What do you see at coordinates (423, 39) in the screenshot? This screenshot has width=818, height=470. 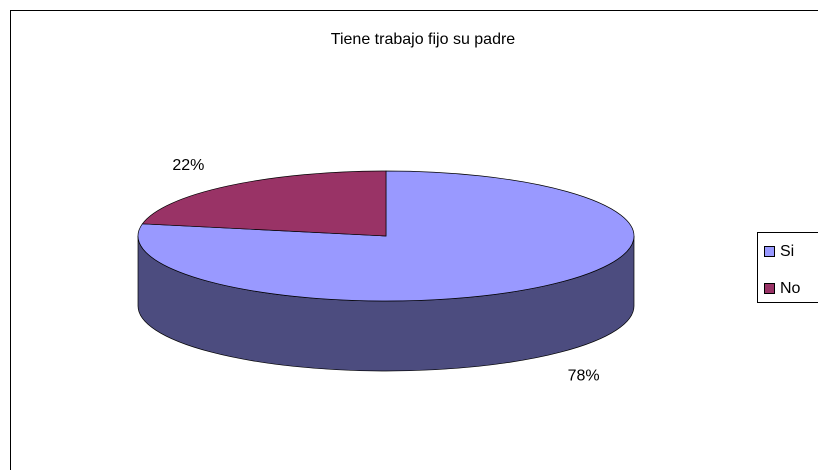 I see `chart-title: Tiene trabajo fijo su padre` at bounding box center [423, 39].